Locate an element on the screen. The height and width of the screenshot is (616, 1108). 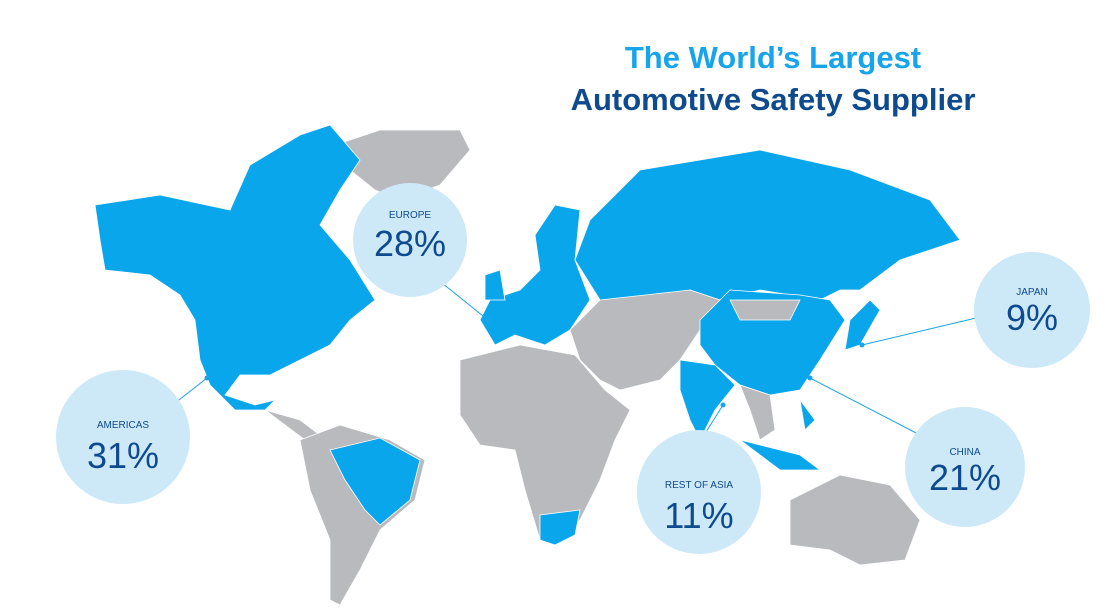
africa is located at coordinates (545, 445).